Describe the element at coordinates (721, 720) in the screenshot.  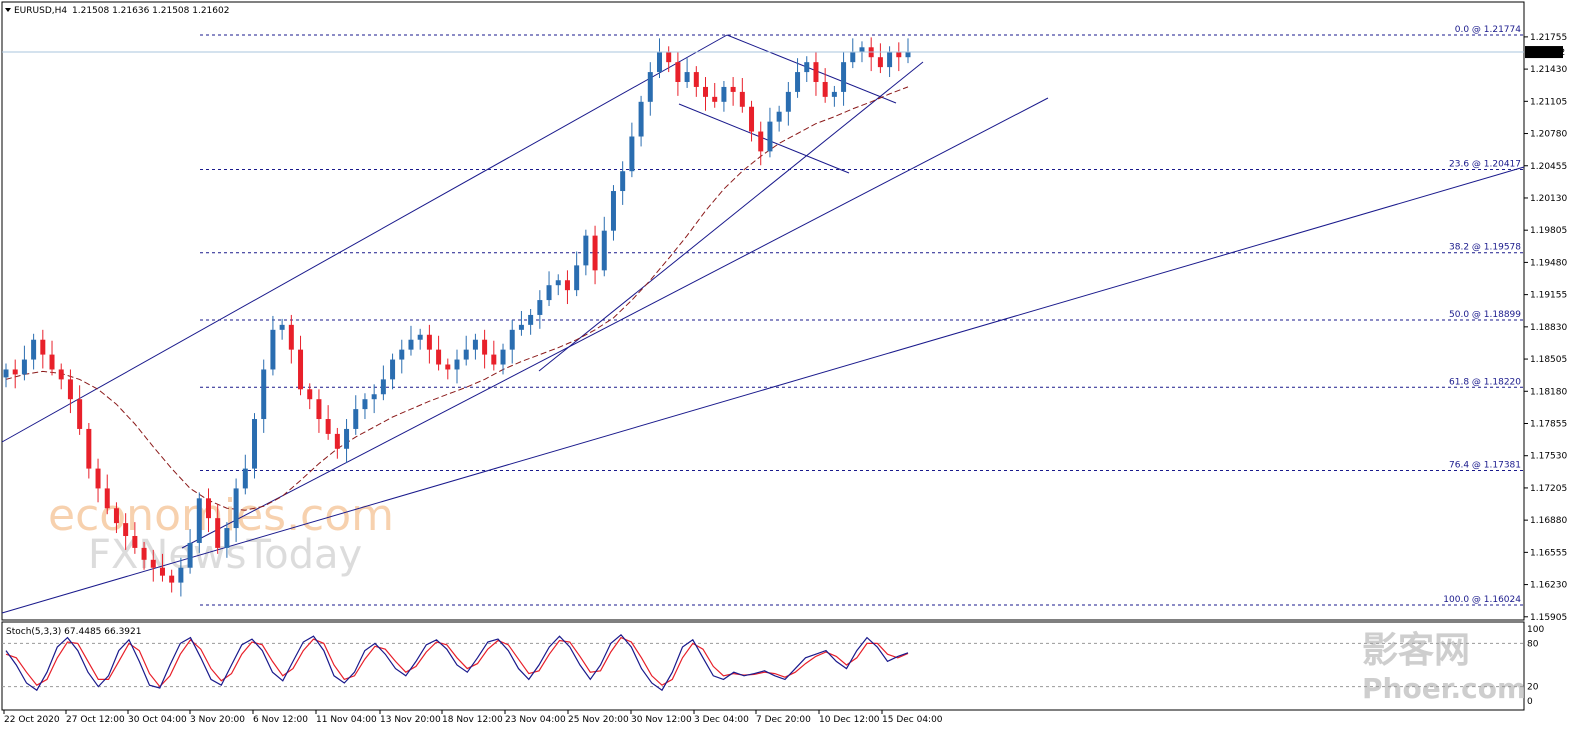
I see `time-tick-label: 3 Dec 04:00` at that location.